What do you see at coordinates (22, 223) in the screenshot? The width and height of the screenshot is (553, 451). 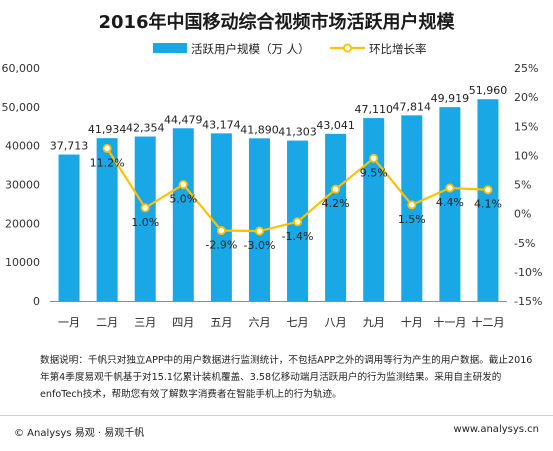 I see `left-axis-tick-label: 20000` at bounding box center [22, 223].